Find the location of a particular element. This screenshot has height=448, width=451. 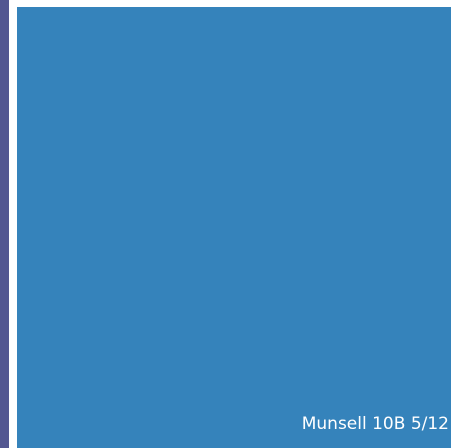

swatch-label: Munsell 10B 5/12 is located at coordinates (375, 424).